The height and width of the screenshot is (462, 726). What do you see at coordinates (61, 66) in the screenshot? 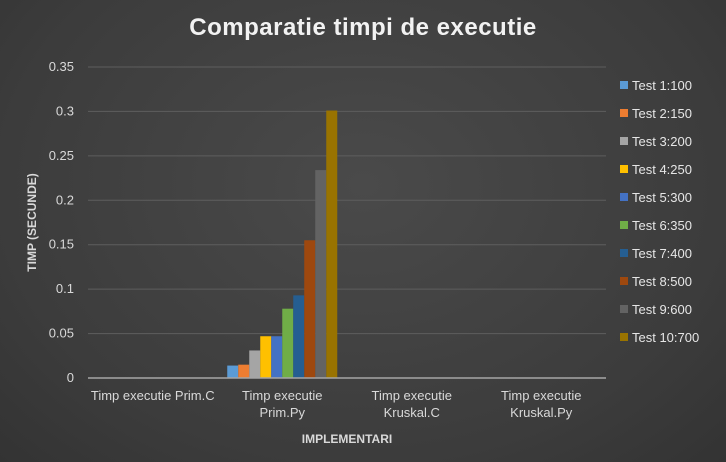
I see `y-tick-label: 0.35` at bounding box center [61, 66].